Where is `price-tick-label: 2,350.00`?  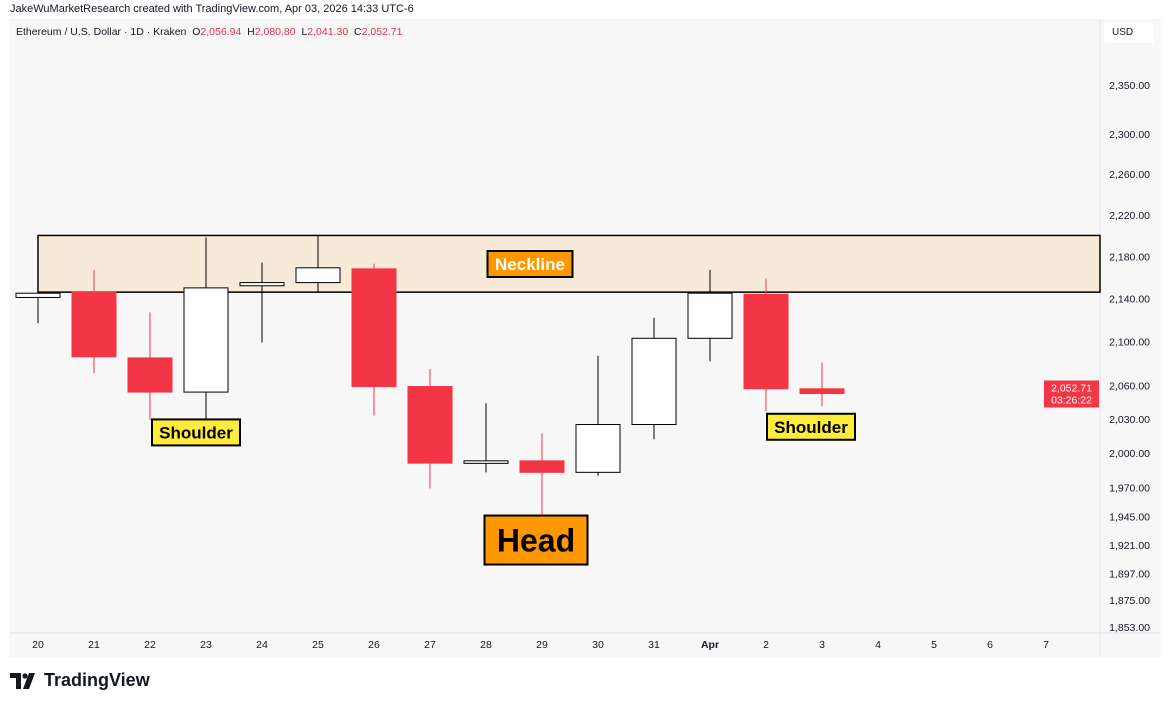
price-tick-label: 2,350.00 is located at coordinates (1129, 86).